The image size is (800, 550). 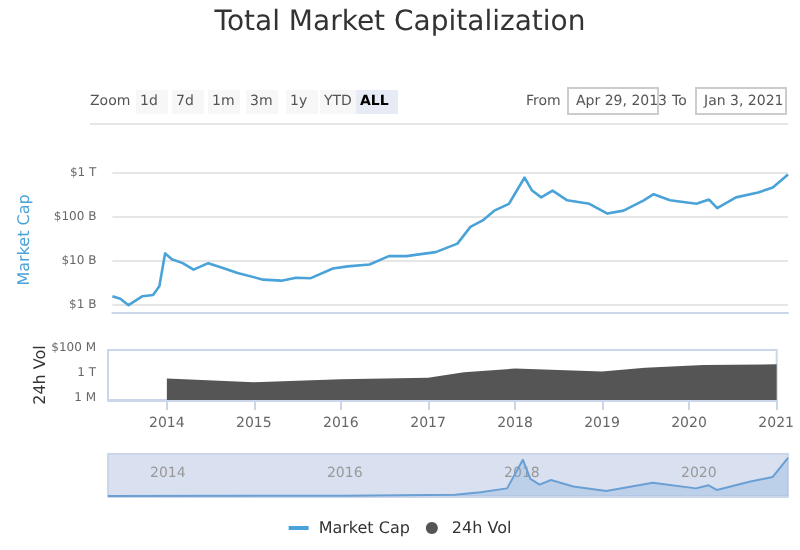 I want to click on legend-label: Market Cap, so click(x=364, y=528).